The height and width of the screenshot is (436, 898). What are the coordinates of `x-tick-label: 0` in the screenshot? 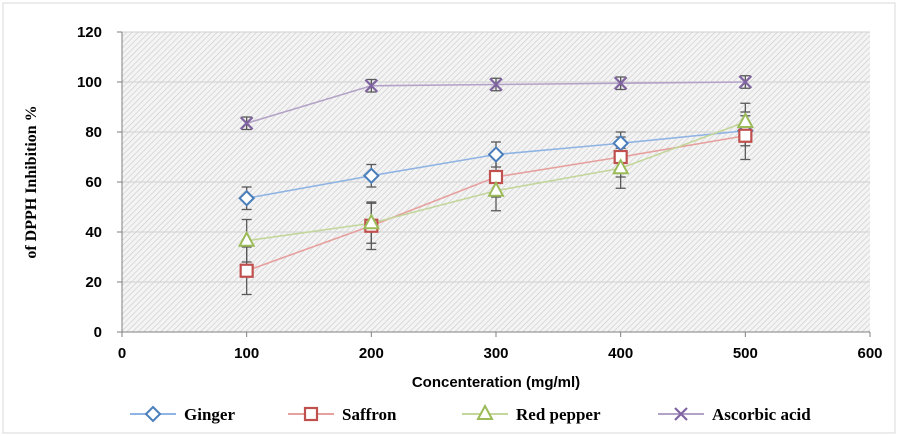 It's located at (122, 353).